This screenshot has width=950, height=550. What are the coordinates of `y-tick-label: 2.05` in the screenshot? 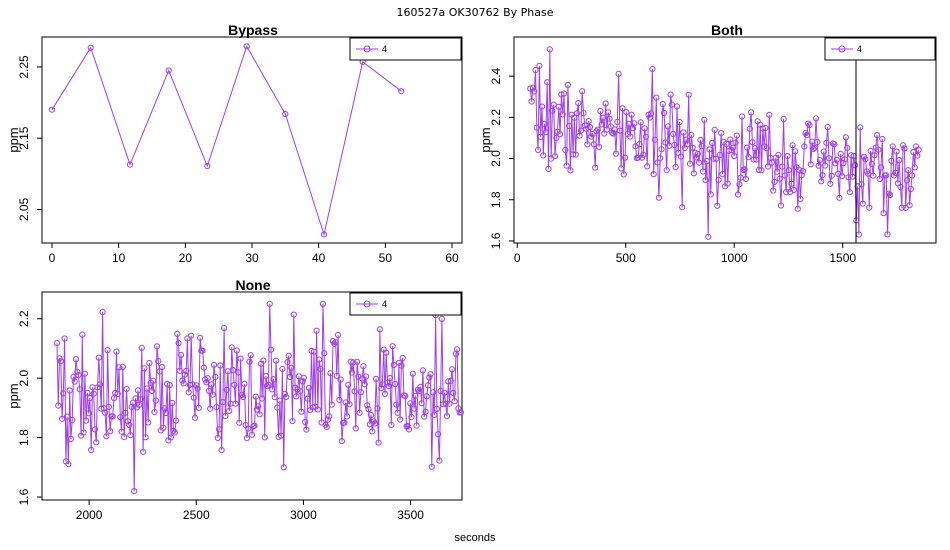 It's located at (24, 209).